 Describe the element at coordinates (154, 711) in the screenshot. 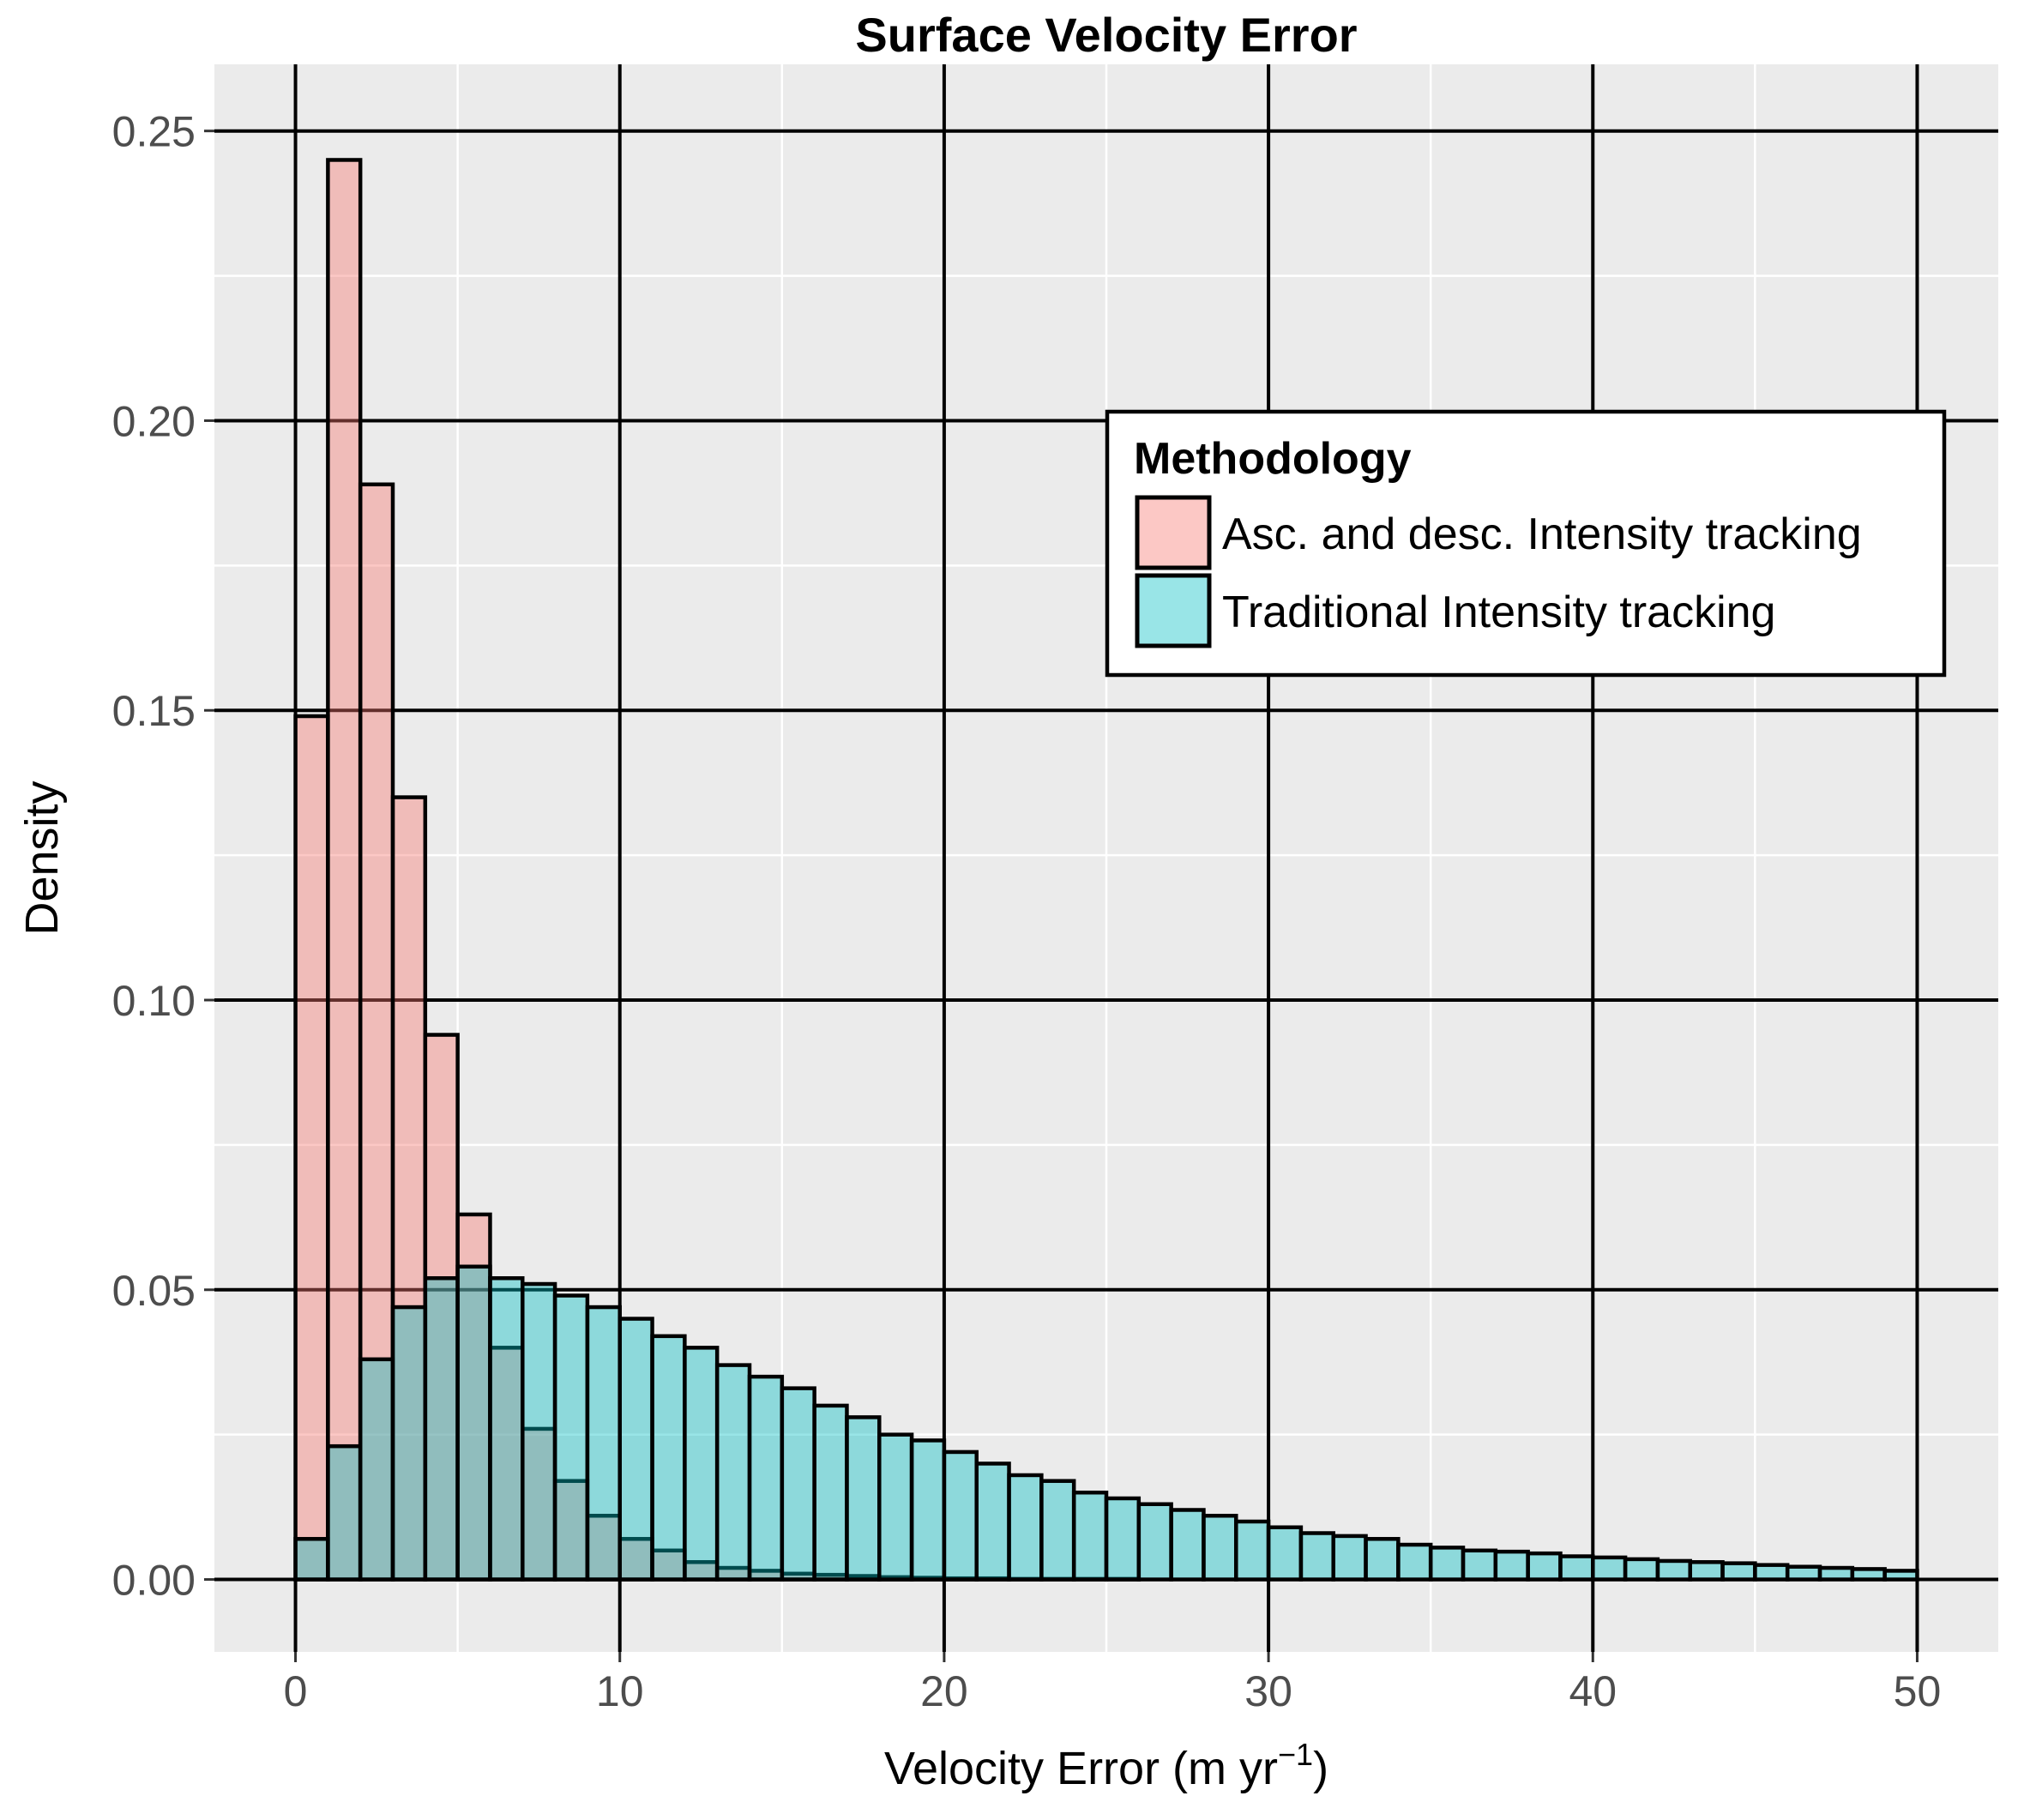

I see `y-tick-label: 0.15` at that location.